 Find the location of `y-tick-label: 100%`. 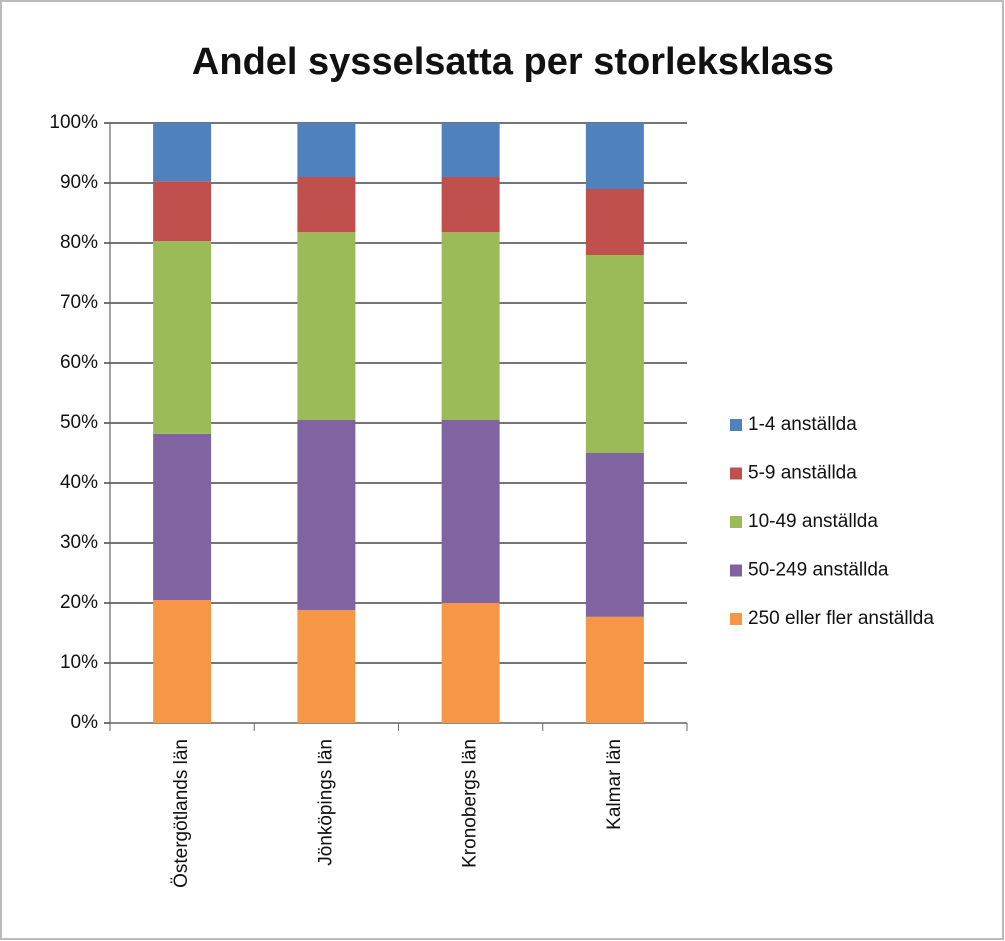

y-tick-label: 100% is located at coordinates (73, 122).